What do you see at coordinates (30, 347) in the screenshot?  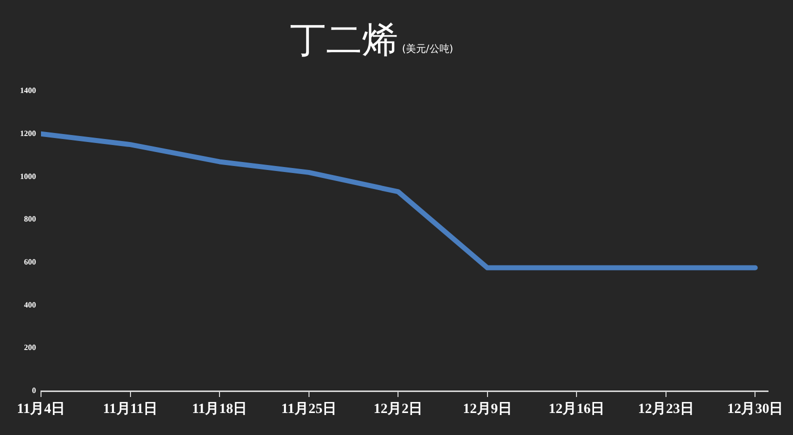 I see `y-tick-label: 200` at bounding box center [30, 347].